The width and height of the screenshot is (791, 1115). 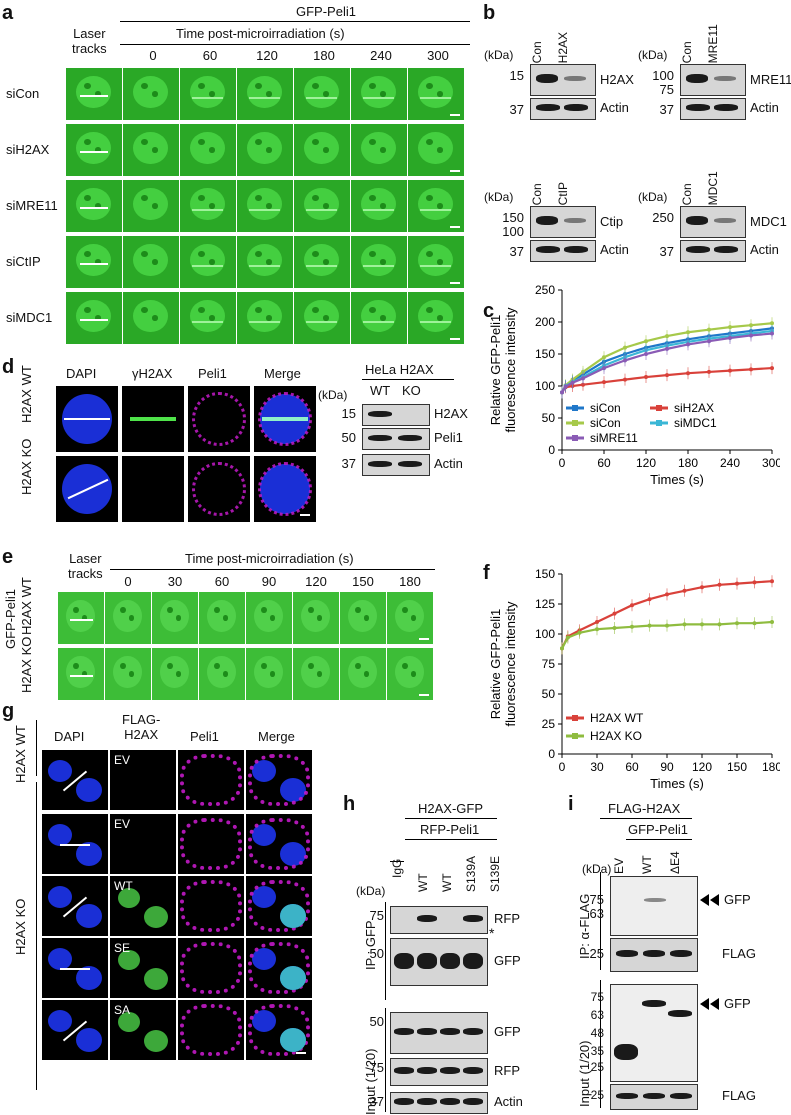 What do you see at coordinates (617, 718) in the screenshot?
I see `legend-label: H2AX WT` at bounding box center [617, 718].